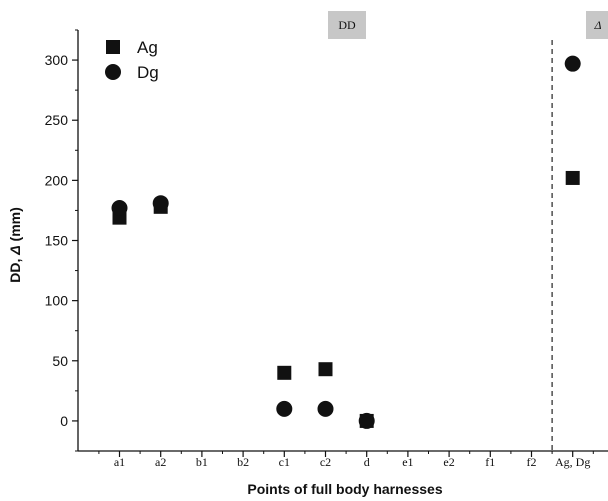 Image resolution: width=608 pixels, height=501 pixels. I want to click on legend-marker-circle, so click(113, 72).